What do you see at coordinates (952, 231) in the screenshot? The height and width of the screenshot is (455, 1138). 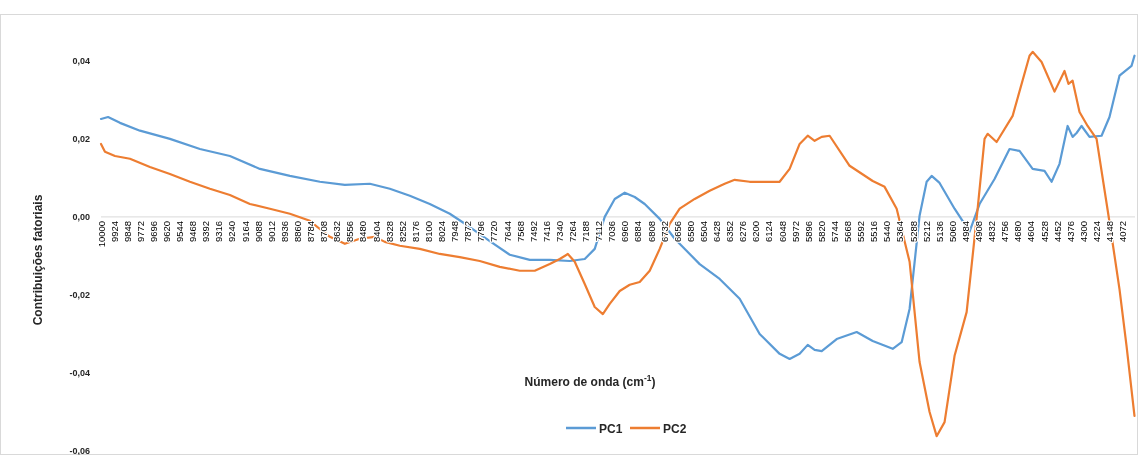 I see `x-tick-label: 5060` at bounding box center [952, 231].